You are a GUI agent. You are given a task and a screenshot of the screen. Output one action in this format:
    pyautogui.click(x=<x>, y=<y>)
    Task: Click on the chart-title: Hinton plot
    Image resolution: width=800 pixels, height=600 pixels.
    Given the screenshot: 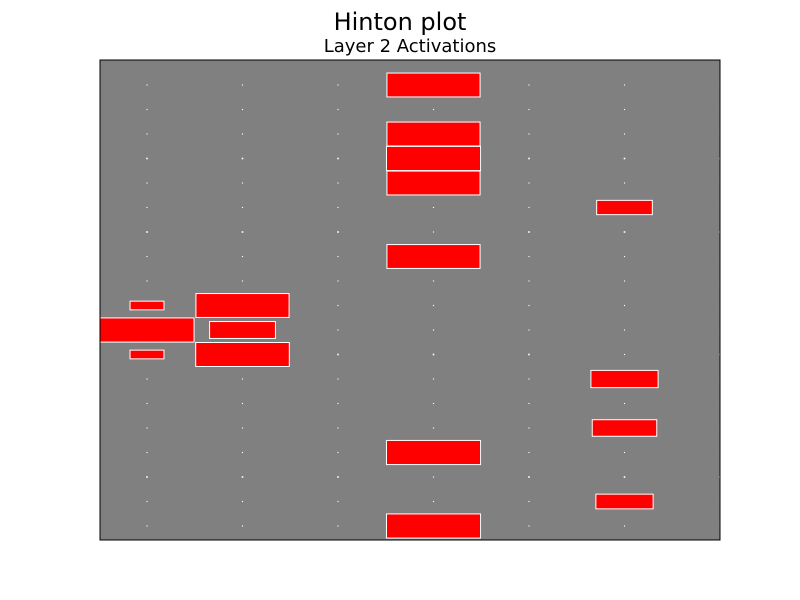 What is the action you would take?
    pyautogui.click(x=400, y=22)
    